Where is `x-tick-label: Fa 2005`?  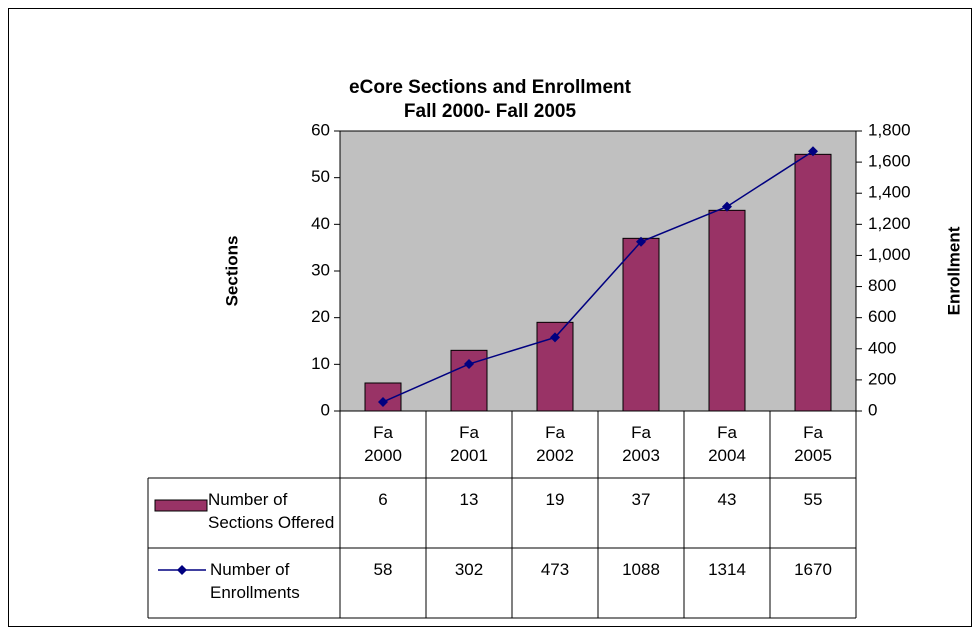 x-tick-label: Fa 2005 is located at coordinates (813, 444).